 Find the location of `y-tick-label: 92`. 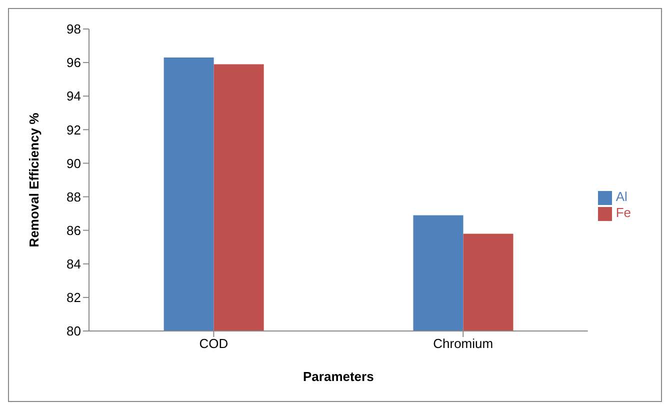

y-tick-label: 92 is located at coordinates (73, 130).